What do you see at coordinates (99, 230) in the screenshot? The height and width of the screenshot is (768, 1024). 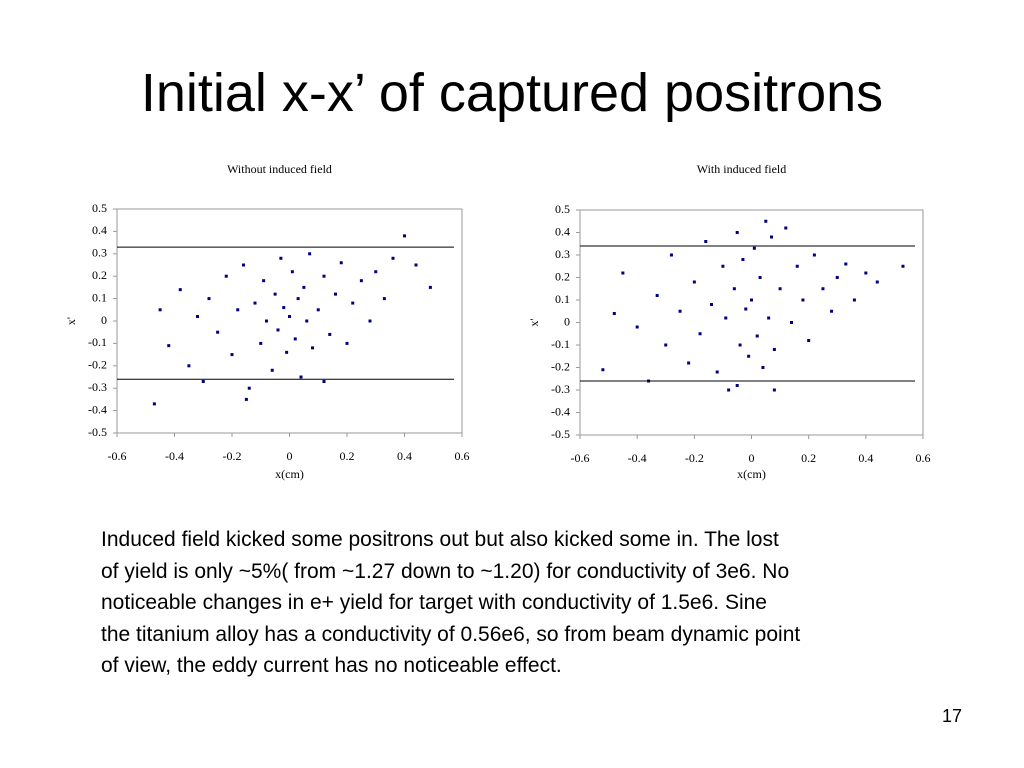 I see `y-tick-label: 0.4` at bounding box center [99, 230].